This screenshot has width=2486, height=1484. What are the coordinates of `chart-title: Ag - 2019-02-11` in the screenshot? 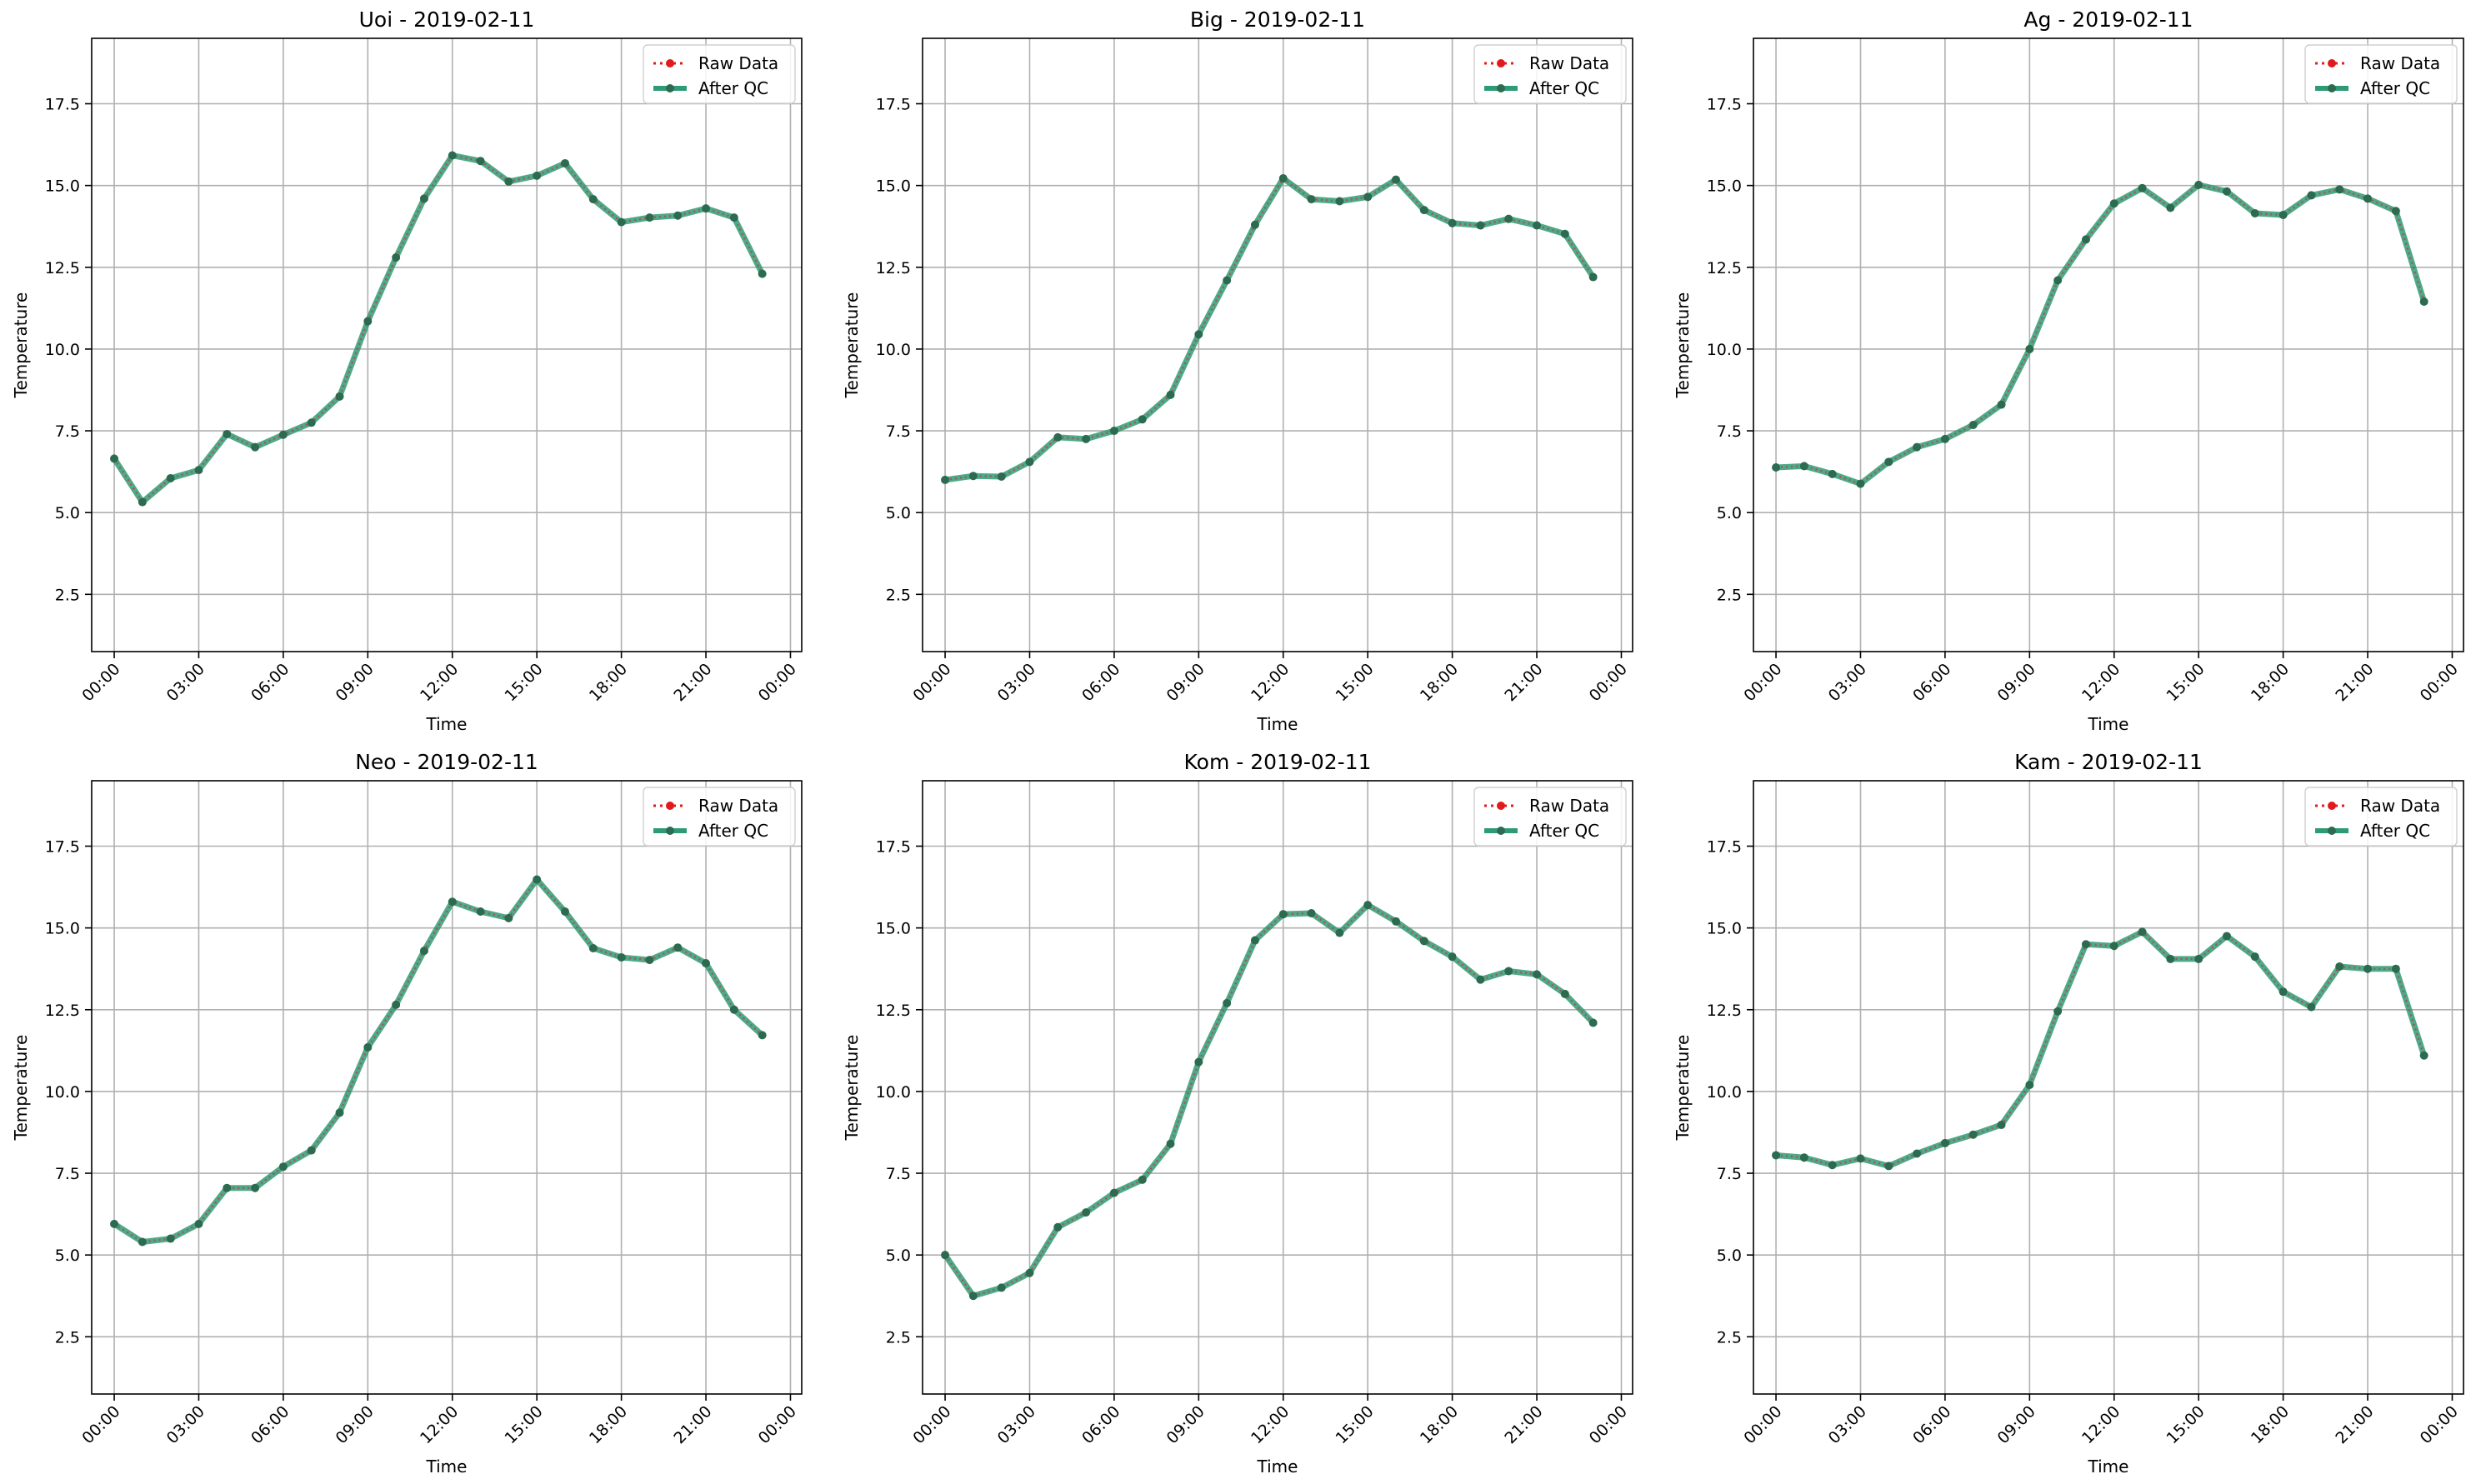 It's located at (2108, 19).